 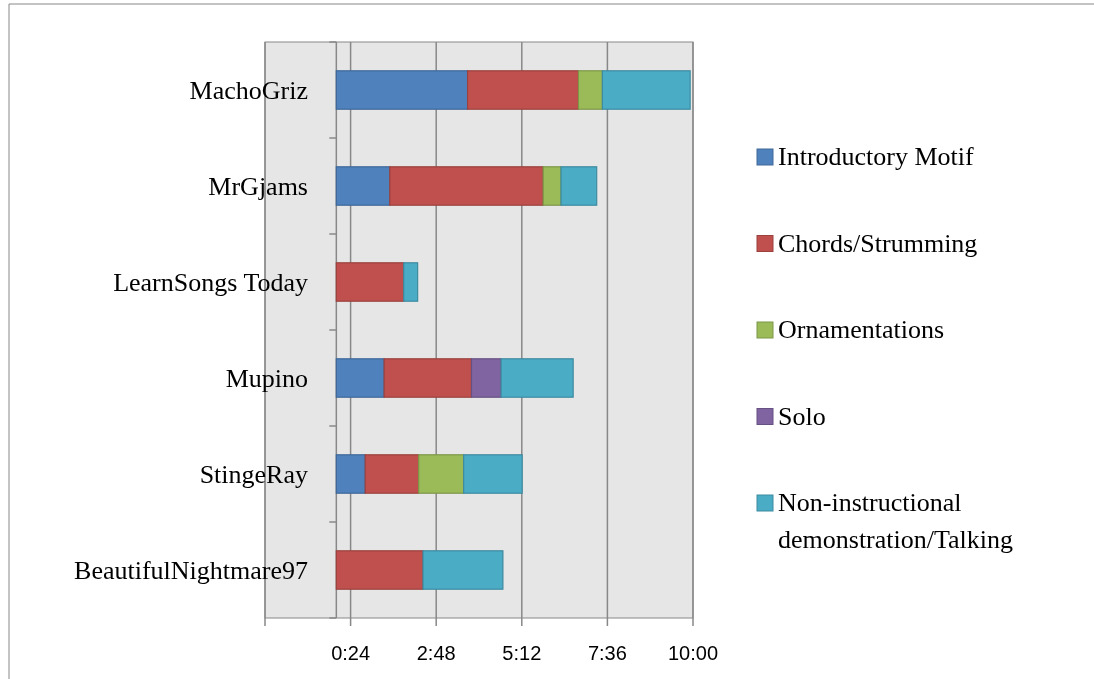 What do you see at coordinates (248, 90) in the screenshot?
I see `y-tick-label: MachoGriz` at bounding box center [248, 90].